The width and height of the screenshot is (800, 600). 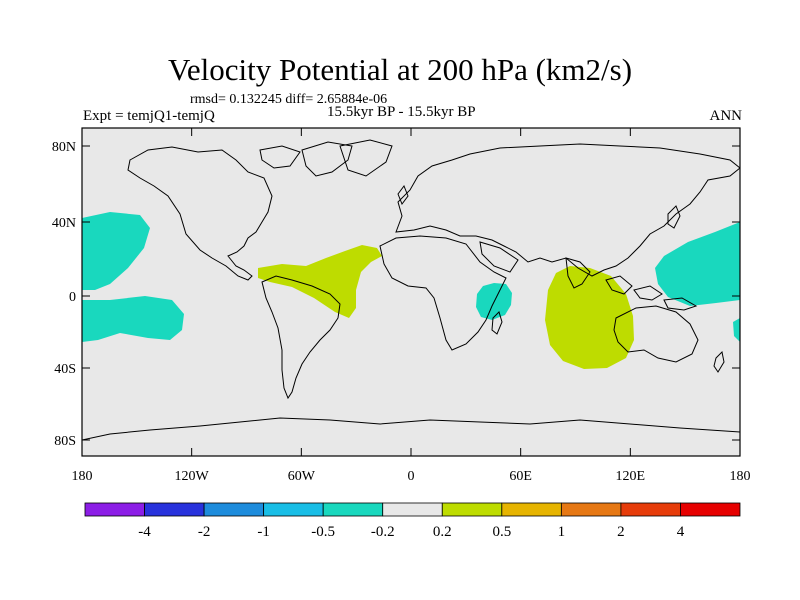 What do you see at coordinates (204, 532) in the screenshot?
I see `colorbar-label: -2` at bounding box center [204, 532].